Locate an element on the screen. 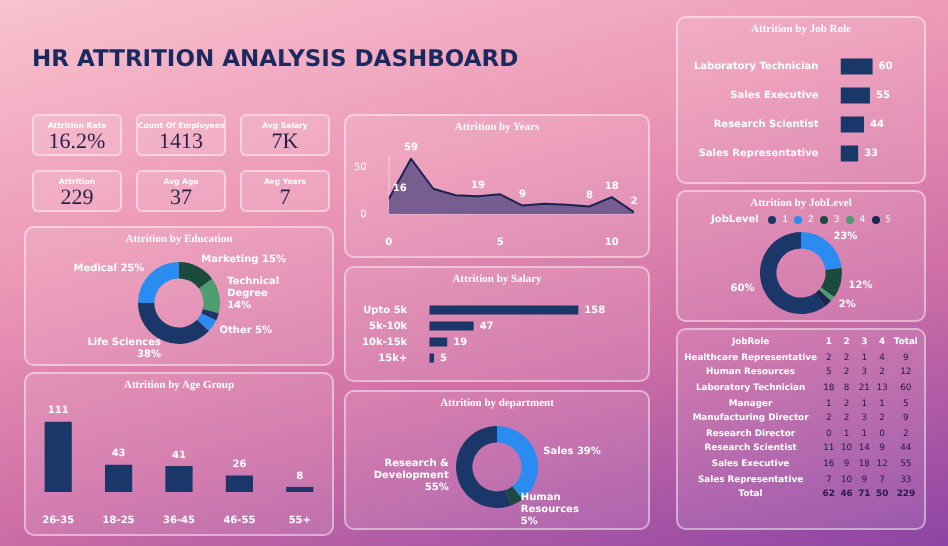 The height and width of the screenshot is (546, 948). text: HR ATTRITION ANALYSIS DASHBOARD is located at coordinates (275, 58).